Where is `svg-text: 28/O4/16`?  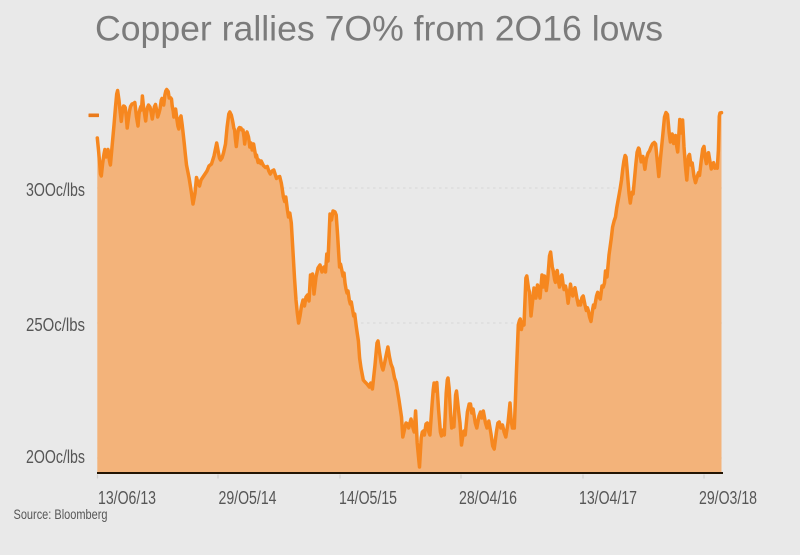 svg-text: 28/O4/16 is located at coordinates (488, 498).